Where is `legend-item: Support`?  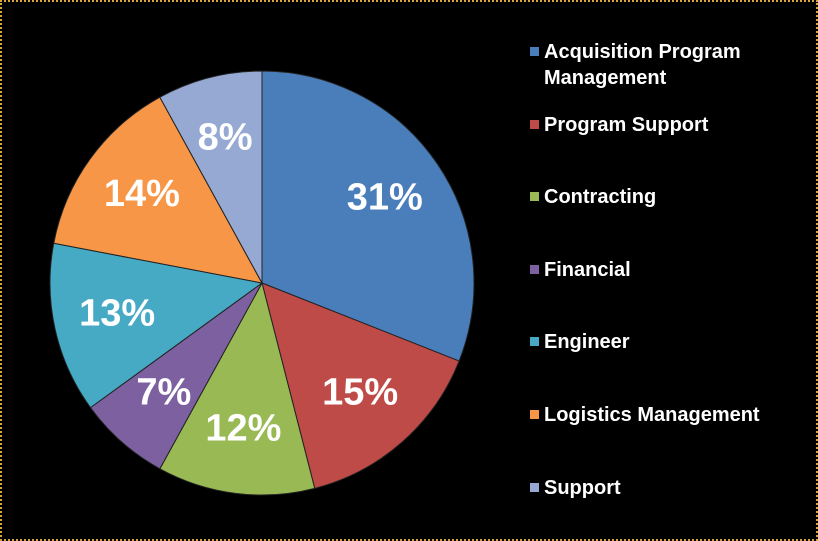 legend-item: Support is located at coordinates (665, 488).